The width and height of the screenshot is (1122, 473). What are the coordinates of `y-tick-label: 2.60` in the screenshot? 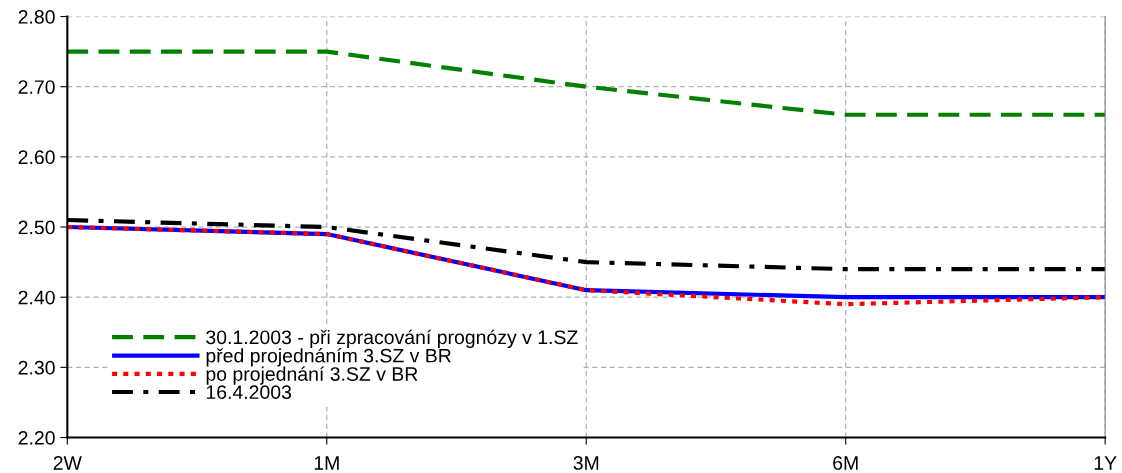 It's located at (36, 157).